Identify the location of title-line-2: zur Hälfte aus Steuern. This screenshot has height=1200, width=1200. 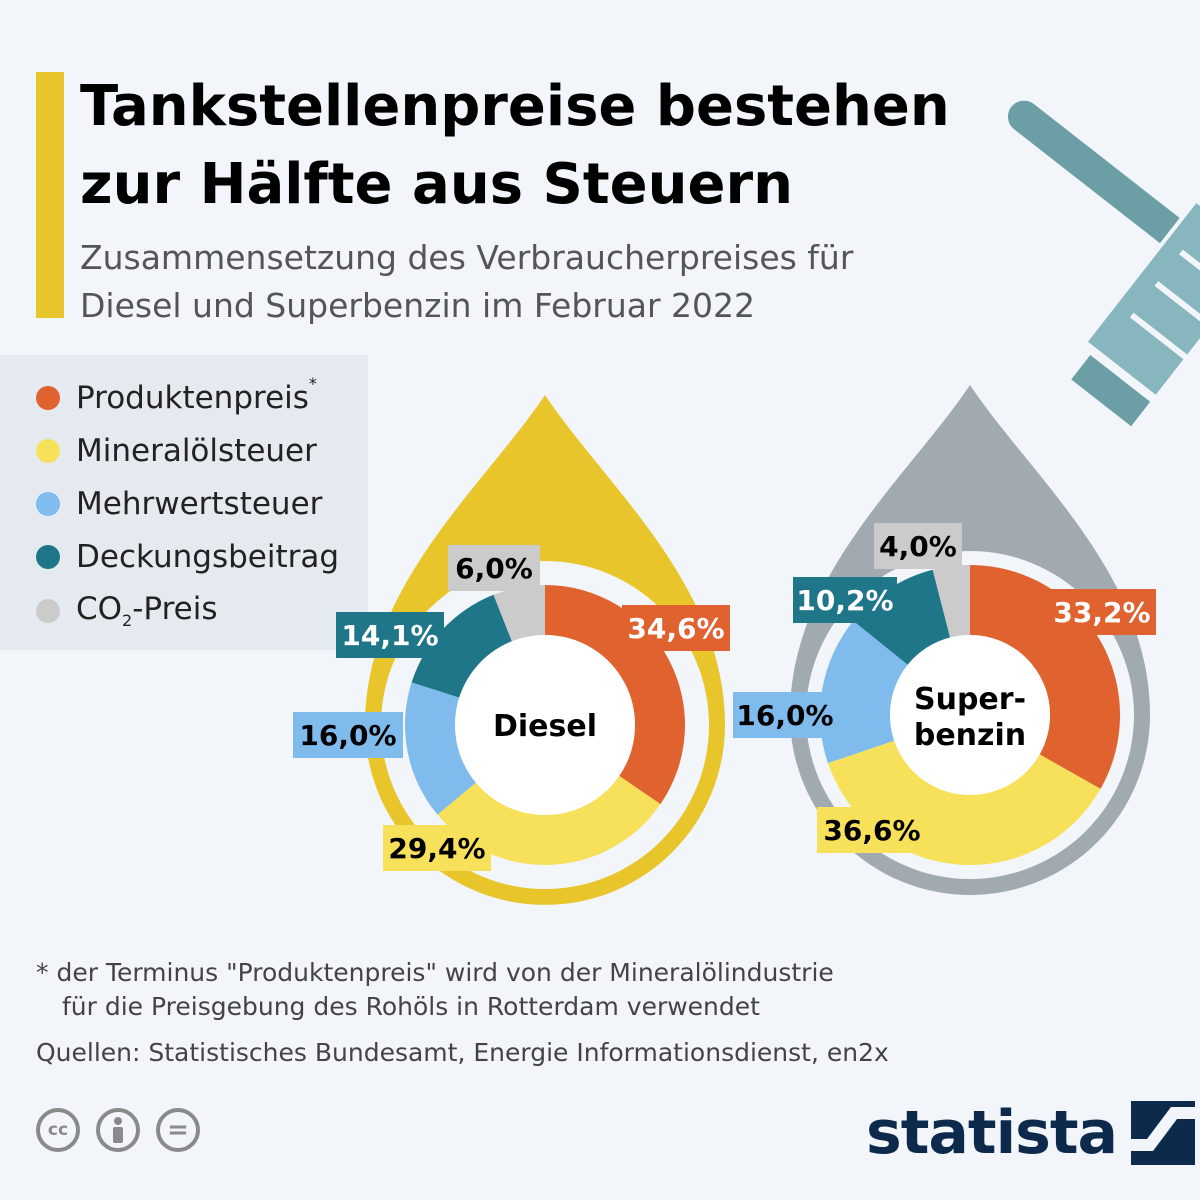
(436, 184).